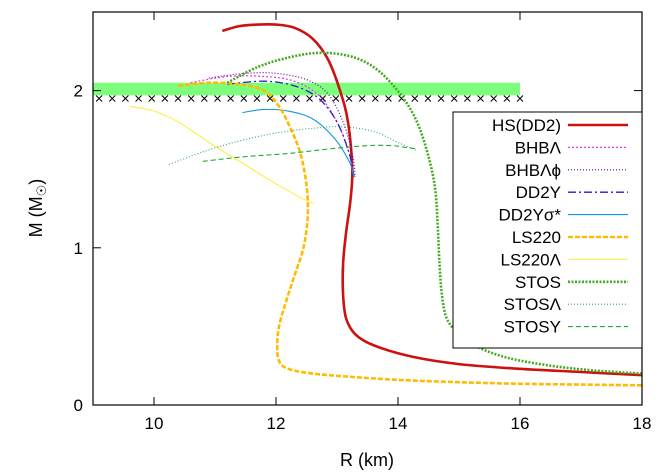 The image size is (659, 474). I want to click on x-tick-label: 16, so click(520, 423).